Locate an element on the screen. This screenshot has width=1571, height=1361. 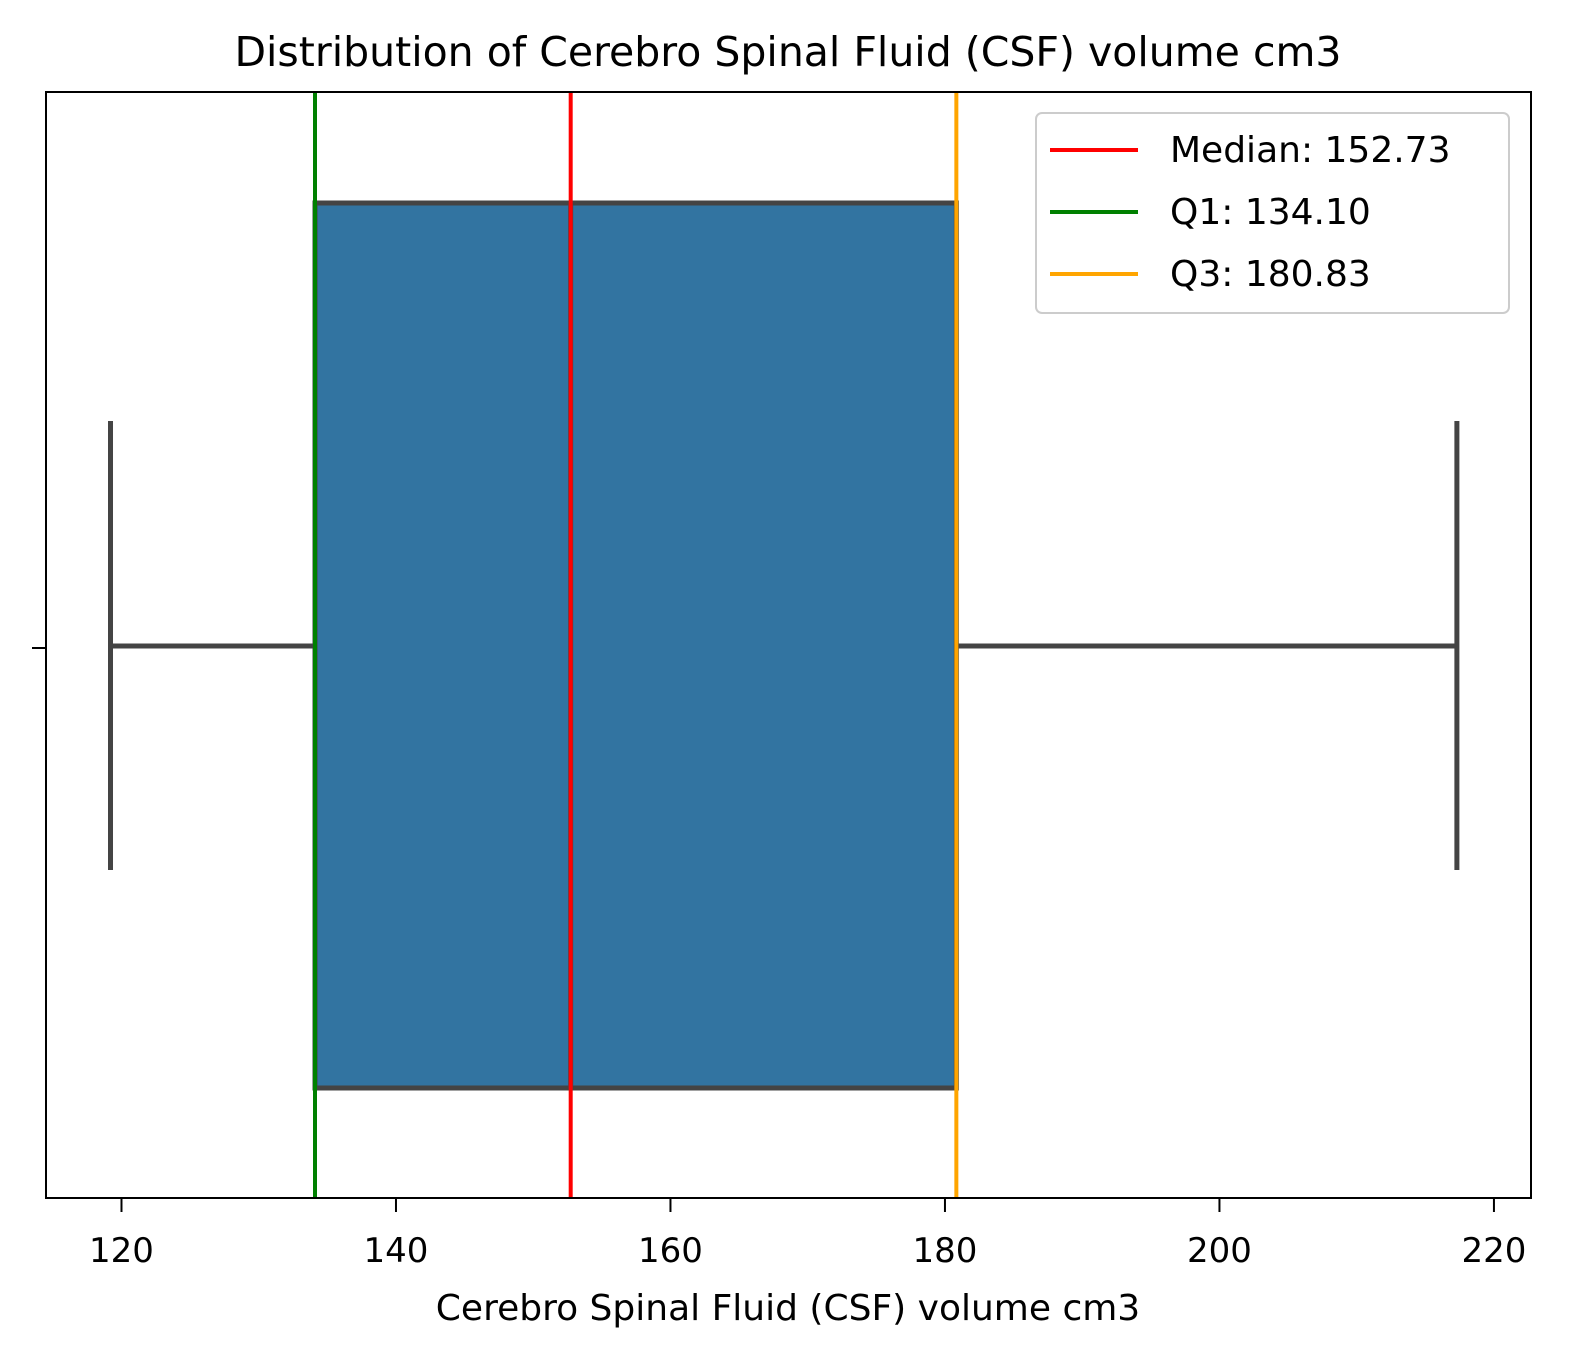
x-axis-tick-label: 180 is located at coordinates (945, 1251).